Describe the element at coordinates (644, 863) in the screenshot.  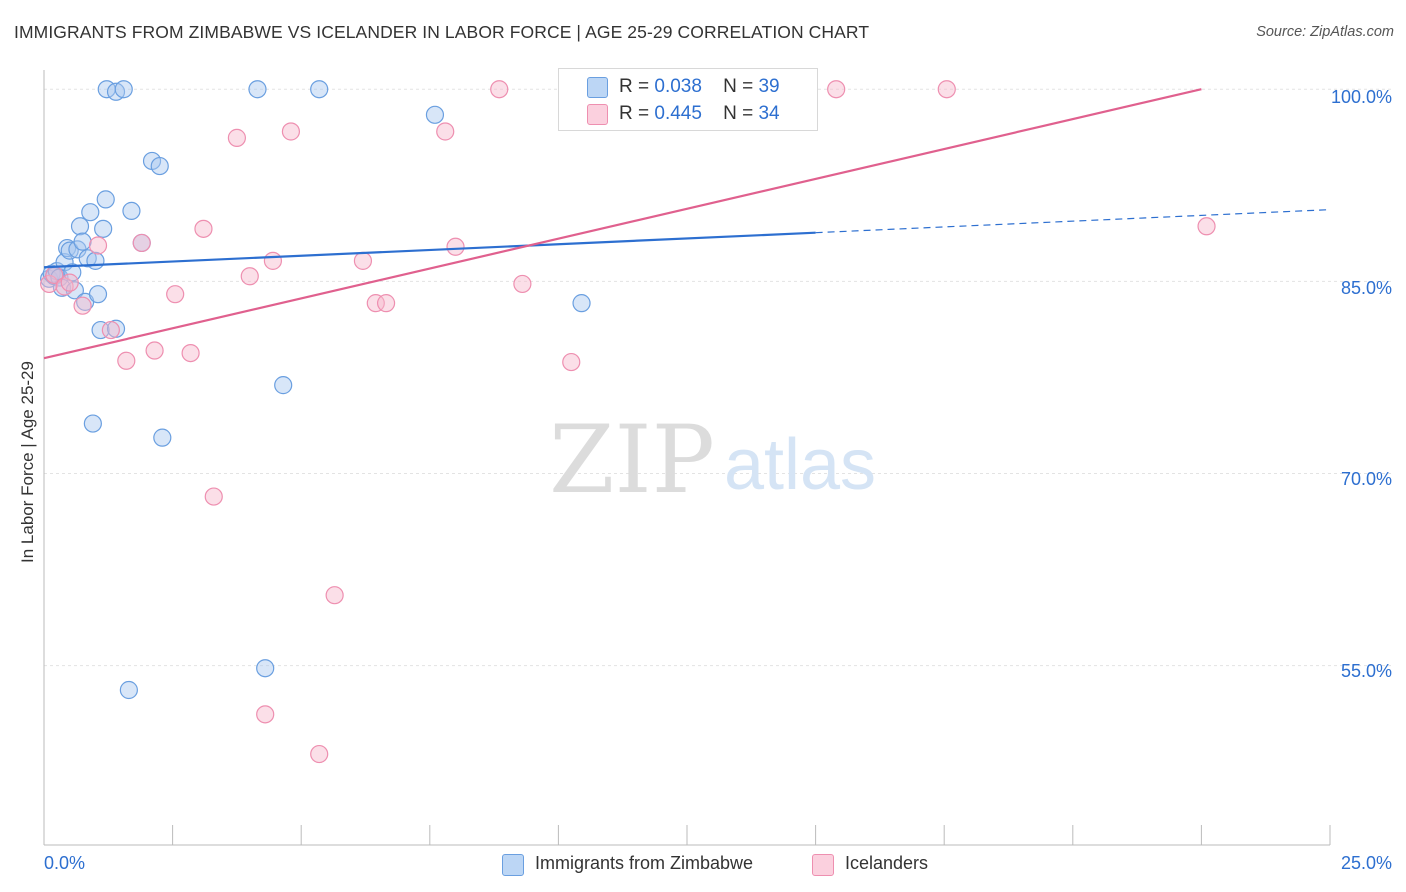
I see `bottom-legend-label-zimbabwe: Immigrants from Zimbabwe` at that location.